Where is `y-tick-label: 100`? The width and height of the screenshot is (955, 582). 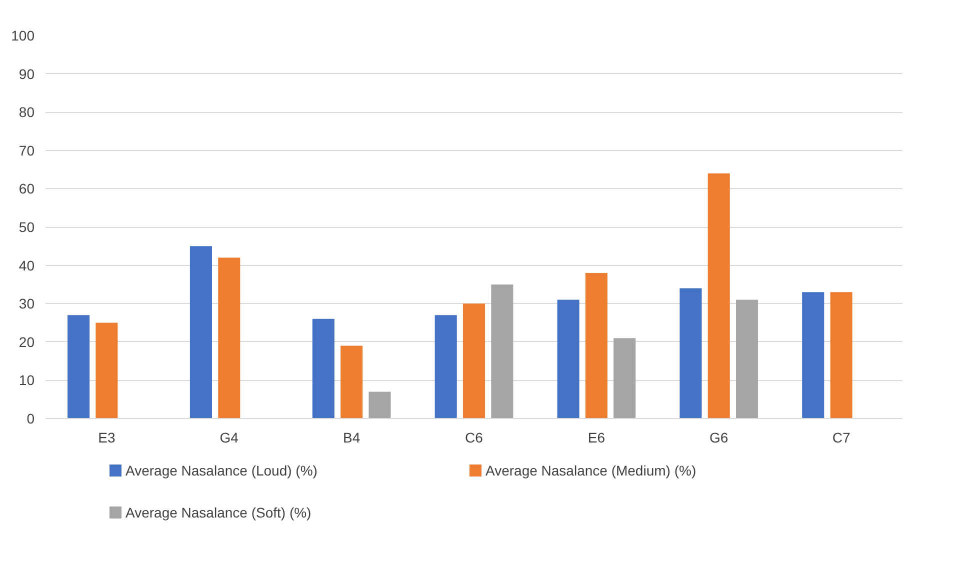 y-tick-label: 100 is located at coordinates (23, 36).